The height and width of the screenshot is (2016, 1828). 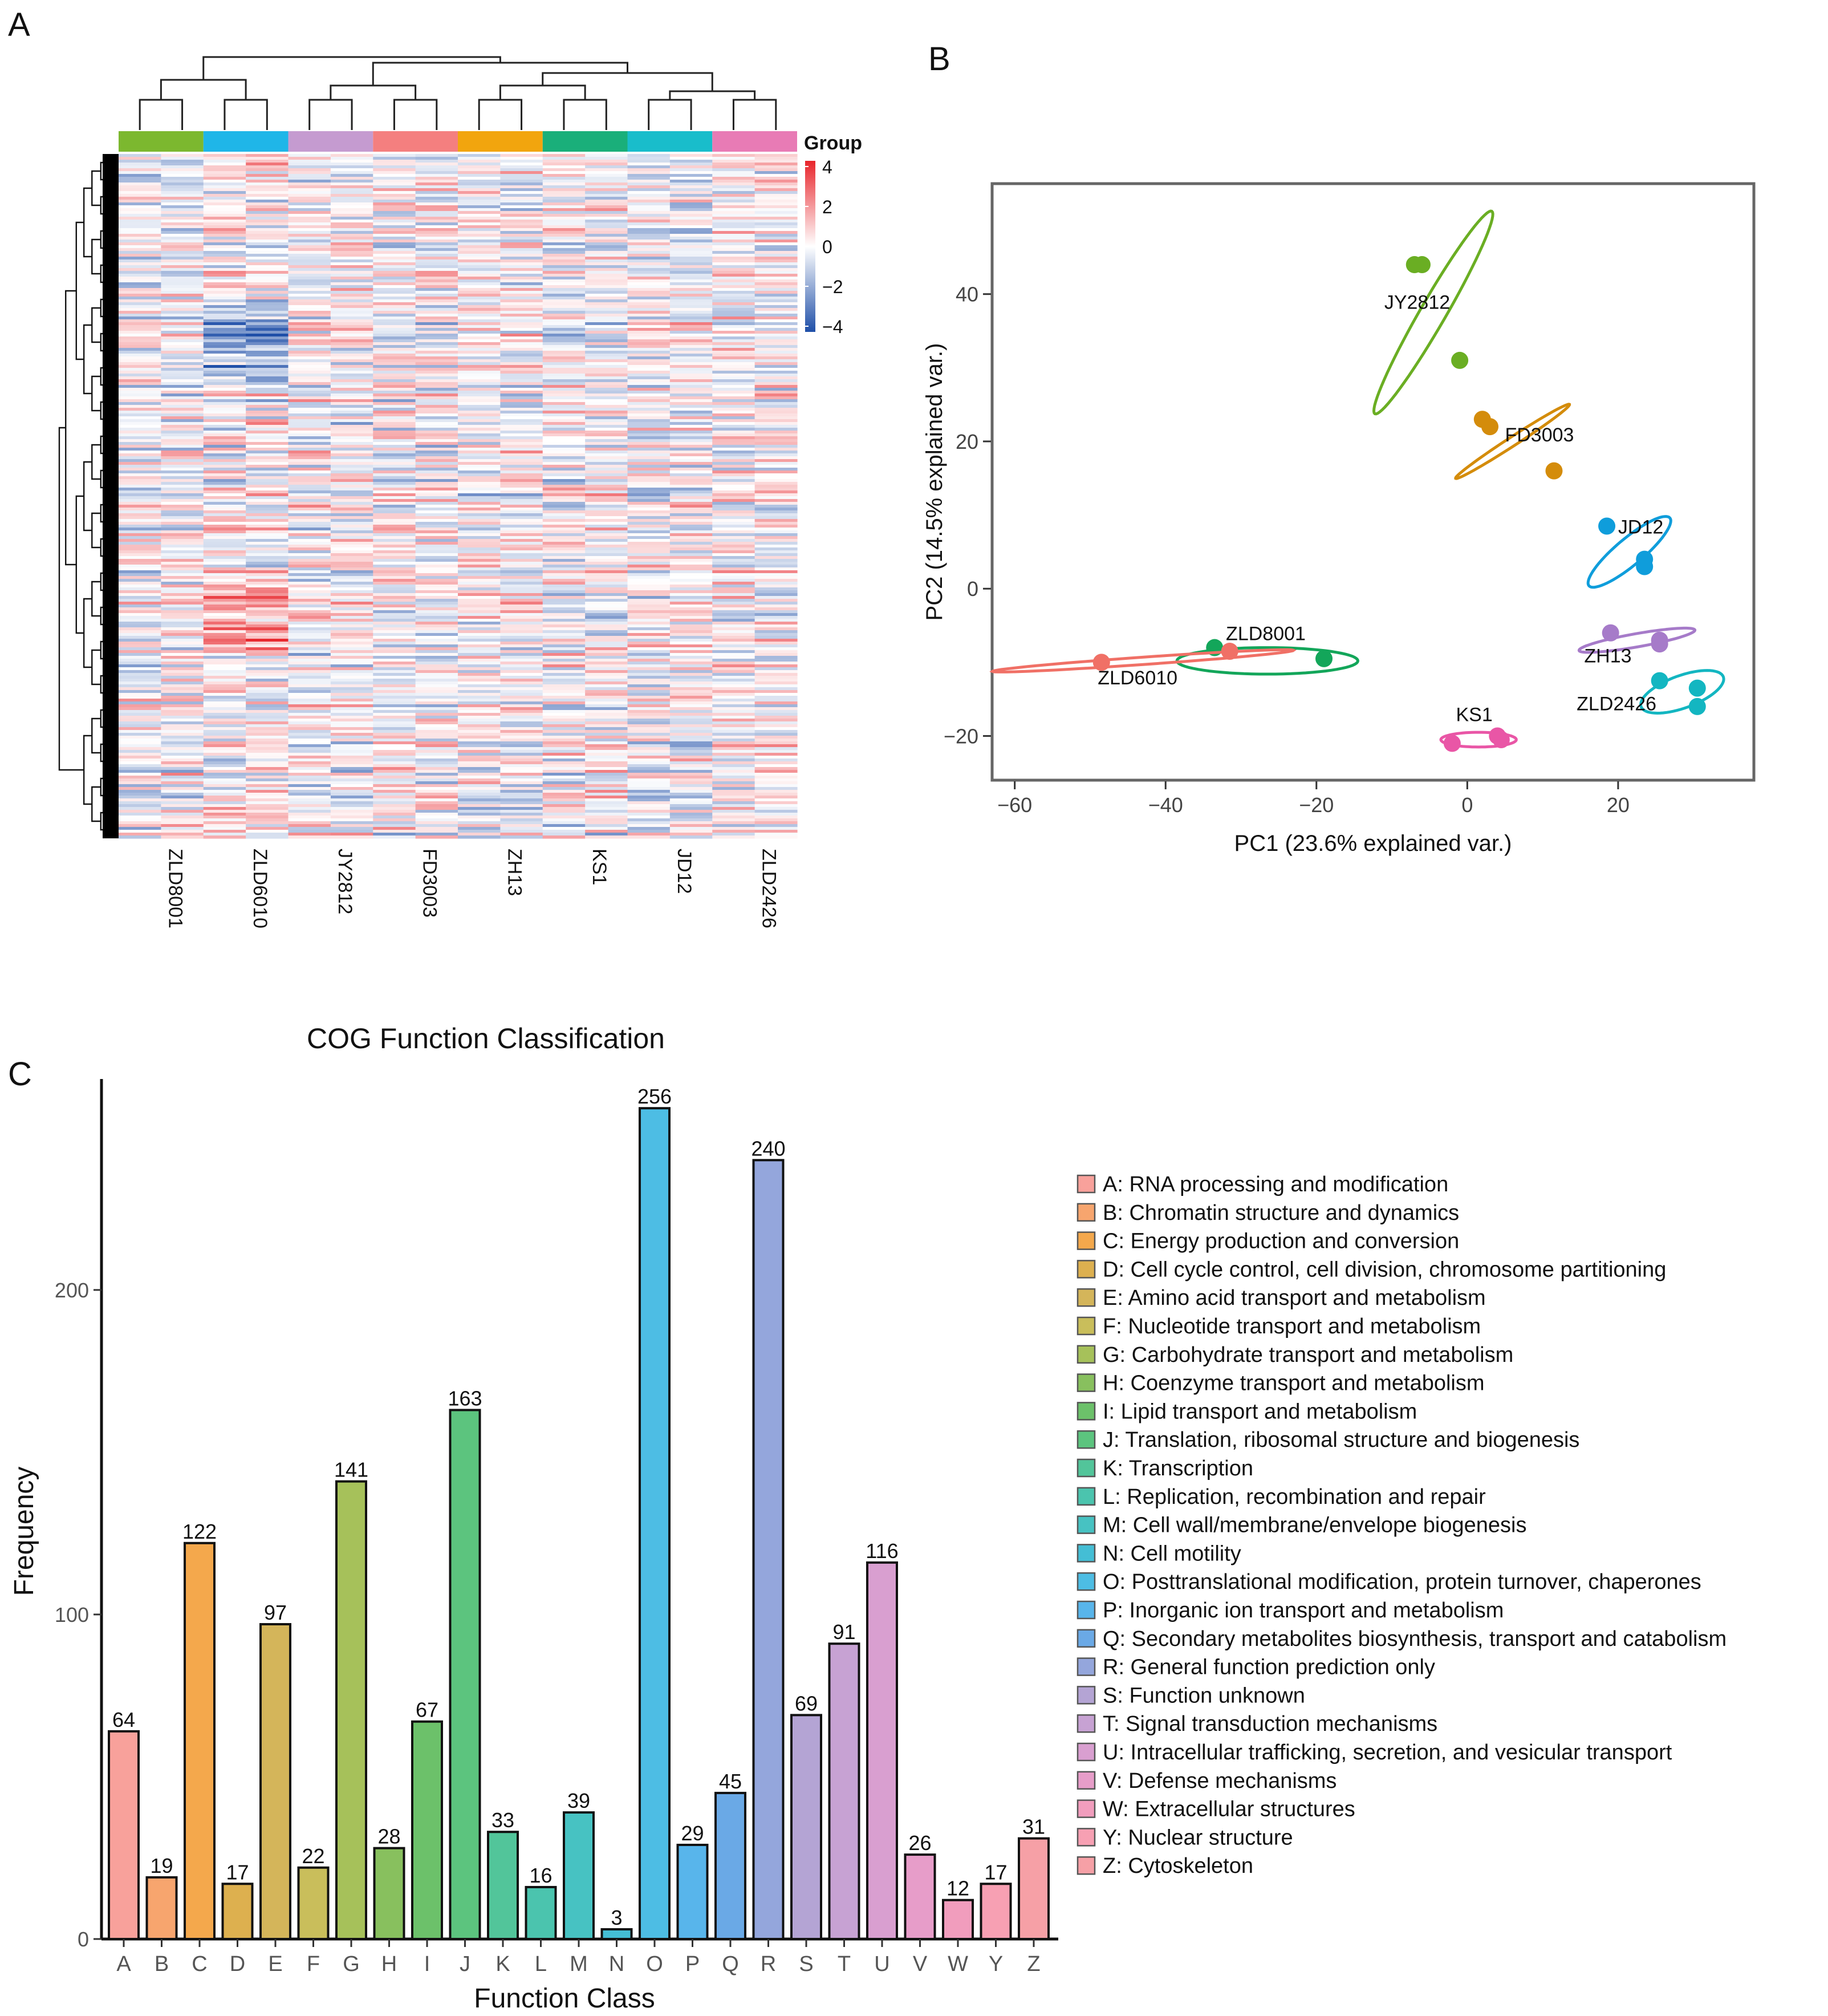 What do you see at coordinates (458, 496) in the screenshot?
I see `heatmap-cells` at bounding box center [458, 496].